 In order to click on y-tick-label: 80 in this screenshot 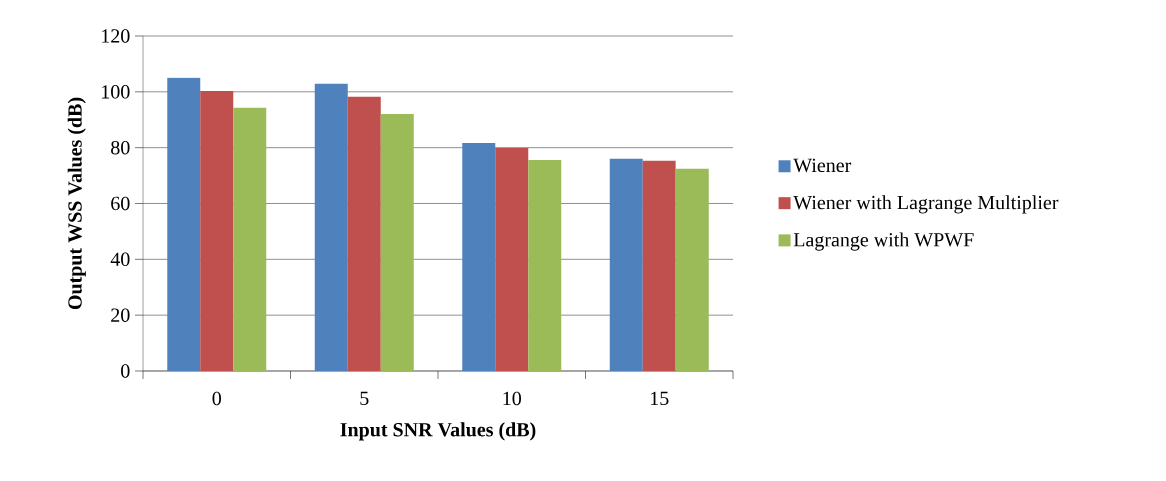, I will do `click(120, 147)`.